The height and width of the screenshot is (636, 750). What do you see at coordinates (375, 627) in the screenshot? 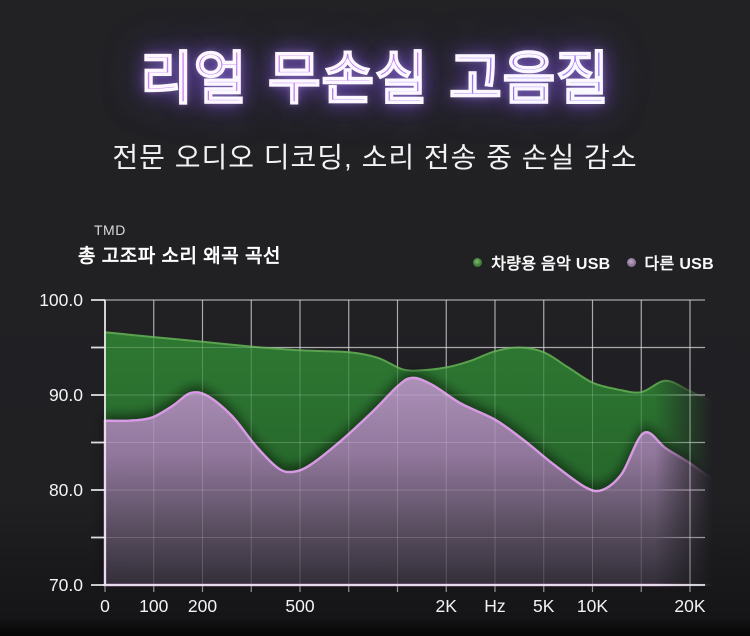
I see `bottom-fade` at bounding box center [375, 627].